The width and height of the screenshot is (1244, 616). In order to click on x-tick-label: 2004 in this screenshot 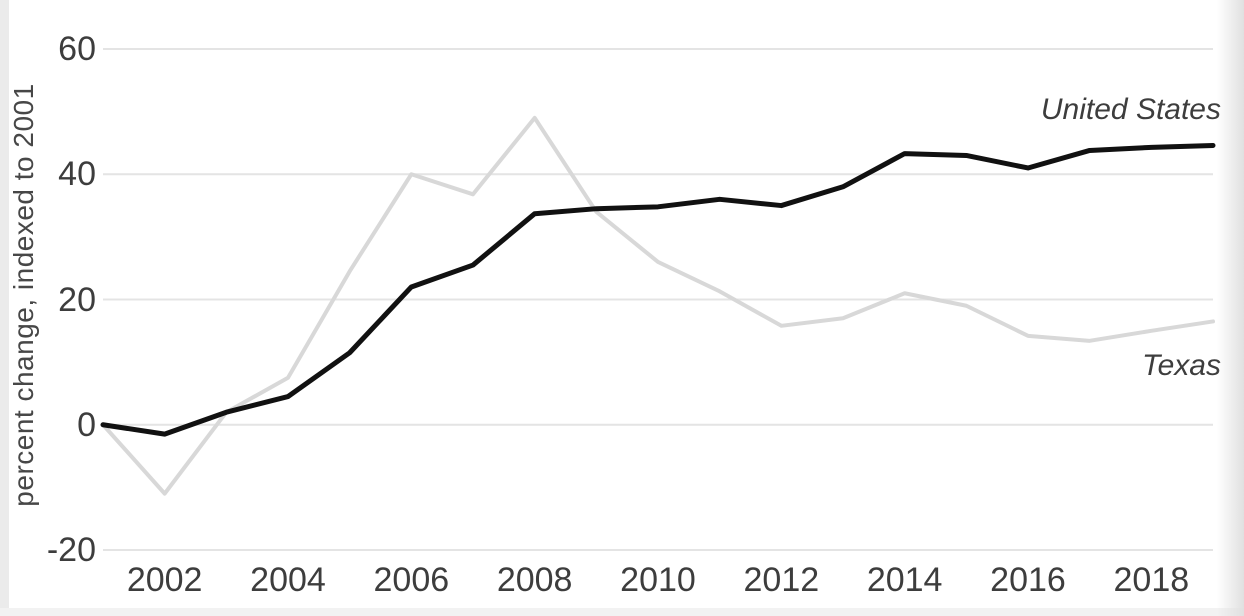, I will do `click(288, 580)`.